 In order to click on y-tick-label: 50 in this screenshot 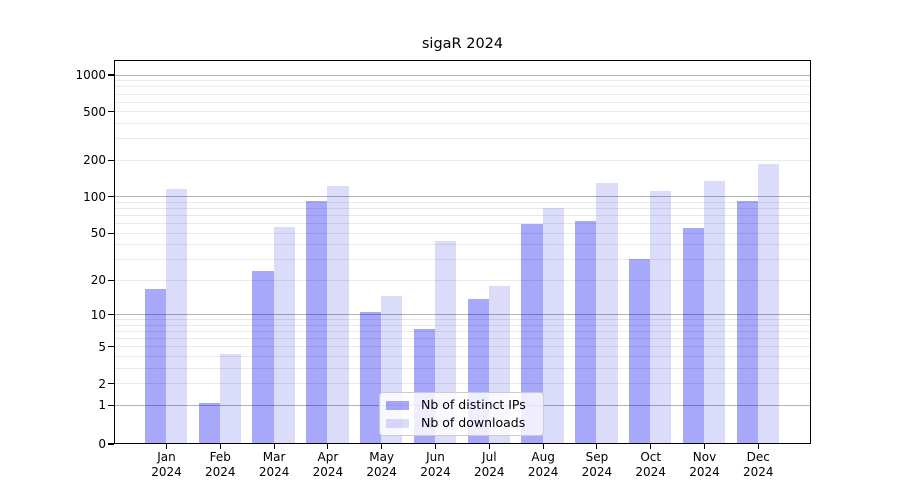, I will do `click(98, 233)`.